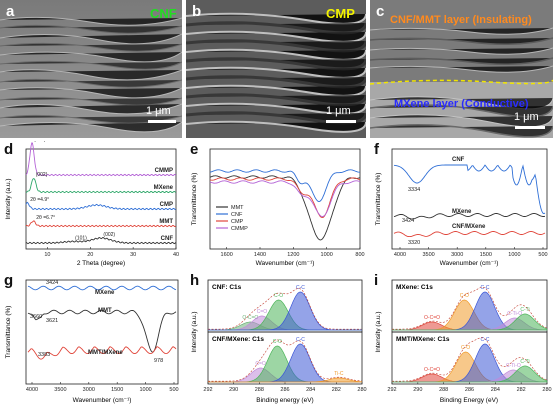 Image resolution: width=553 pixels, height=407 pixels. What do you see at coordinates (111, 252) in the screenshot?
I see `chart-d-xticks: 10 20 30 40` at bounding box center [111, 252].